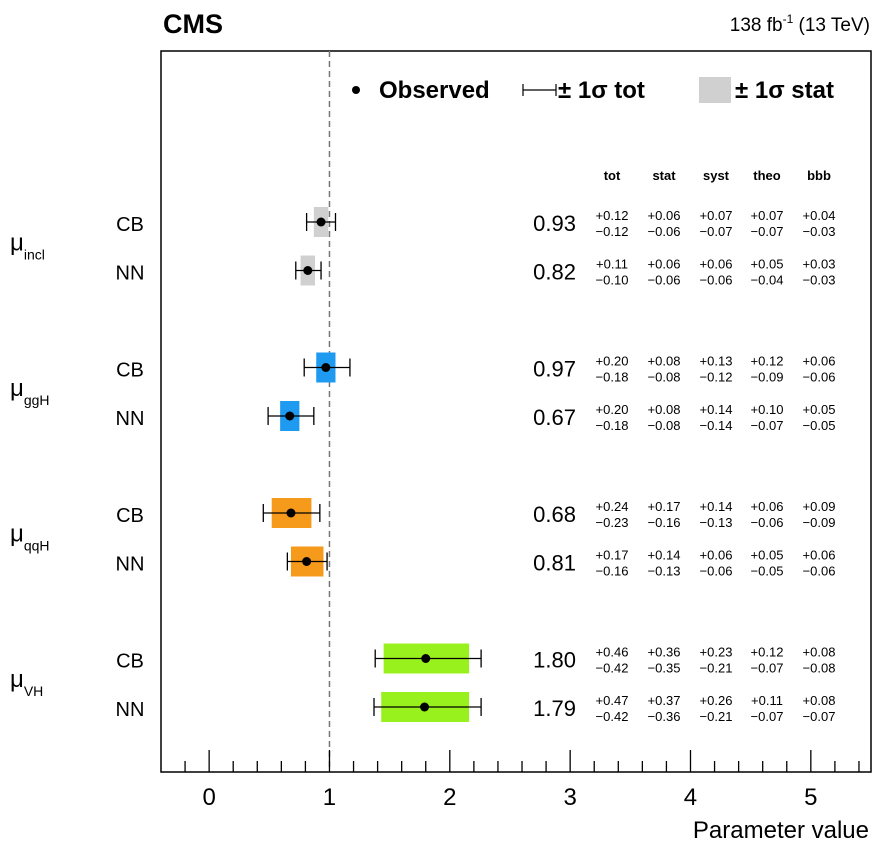  Describe the element at coordinates (716, 700) in the screenshot. I see `uncertainty-up: +0.26` at that location.